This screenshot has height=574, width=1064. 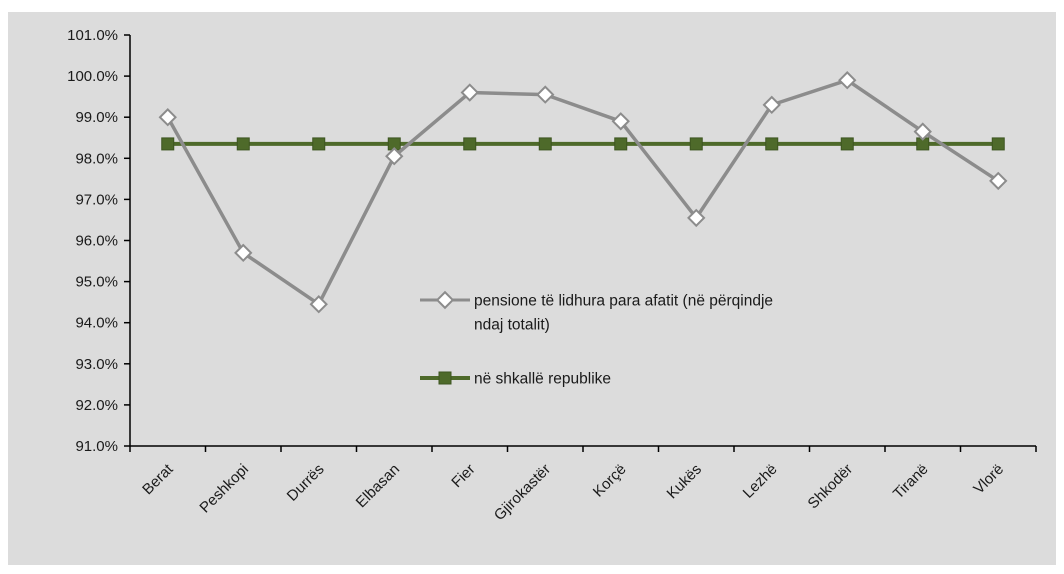 What do you see at coordinates (96, 117) in the screenshot?
I see `y-tick-label: 99.0%` at bounding box center [96, 117].